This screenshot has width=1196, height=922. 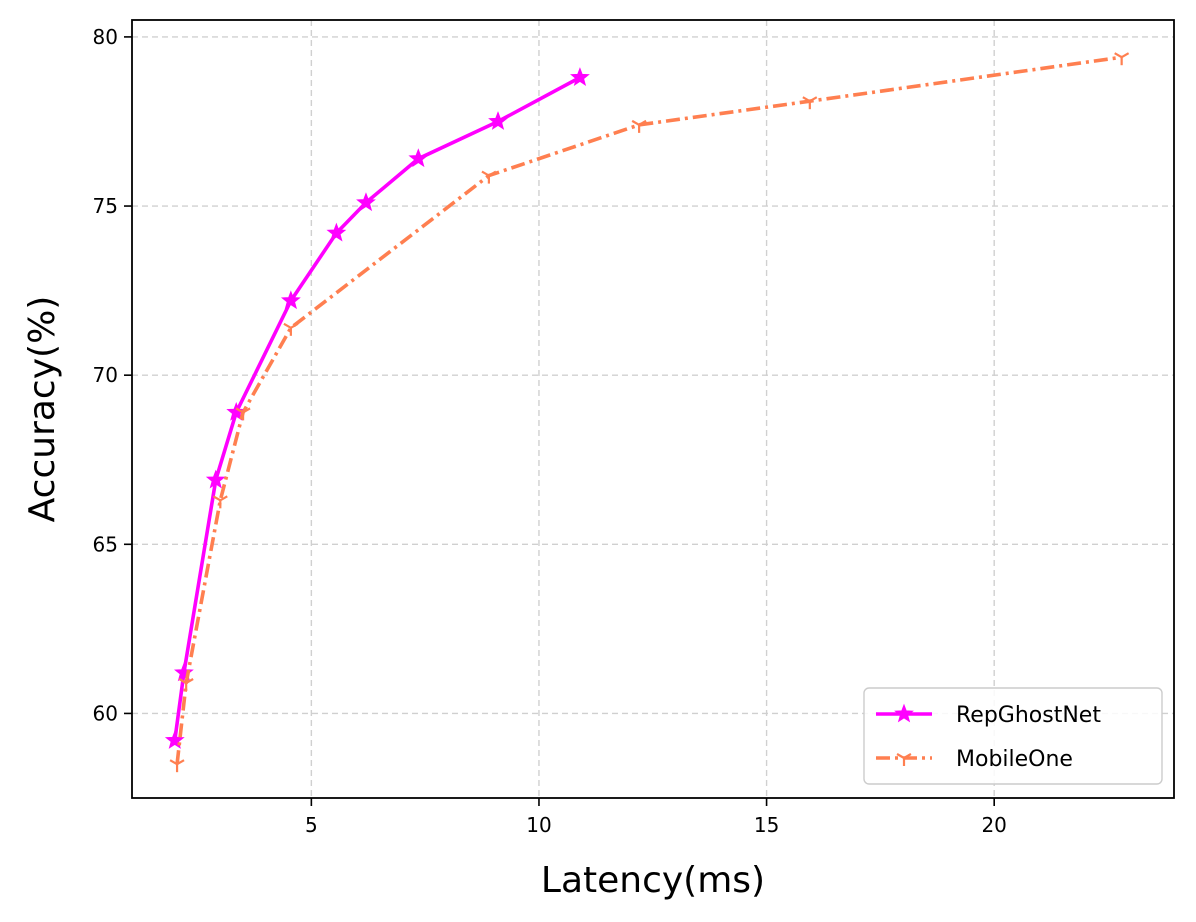 What do you see at coordinates (538, 825) in the screenshot?
I see `x-tick-label: 10` at bounding box center [538, 825].